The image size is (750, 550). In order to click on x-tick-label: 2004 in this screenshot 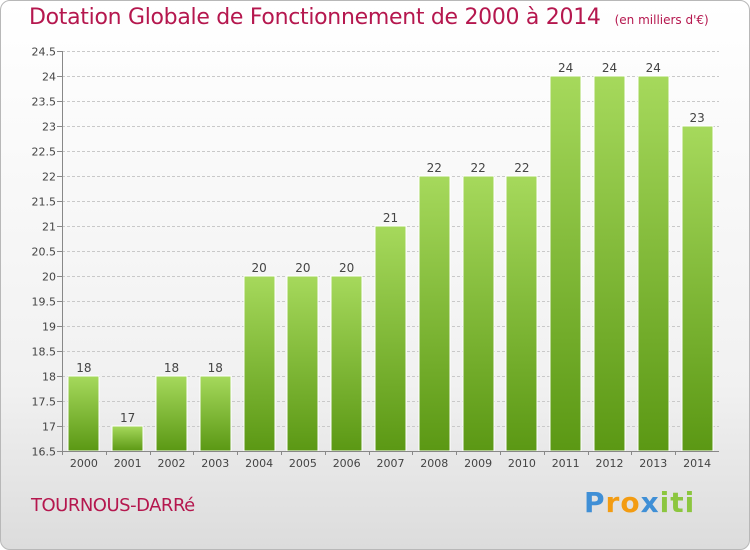, I will do `click(259, 463)`.